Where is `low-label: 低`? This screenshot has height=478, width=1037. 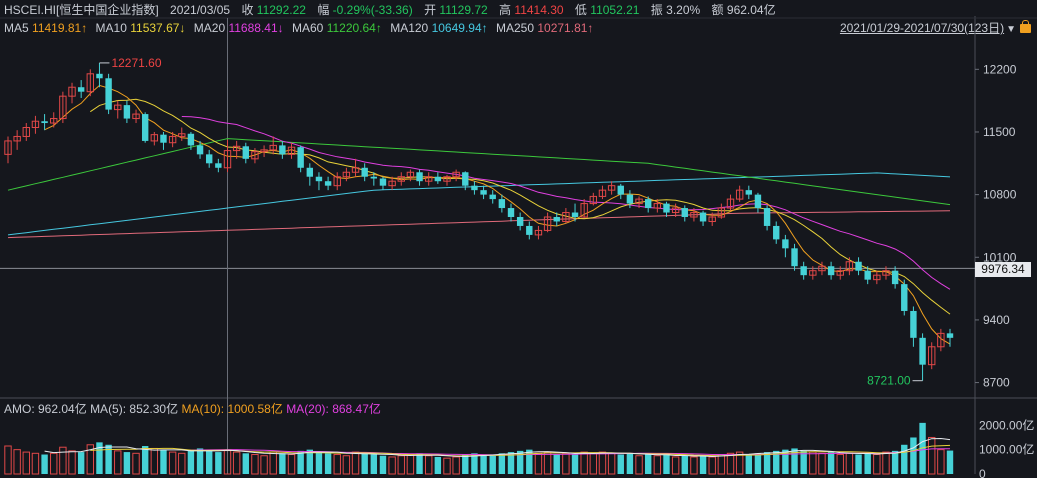
low-label: 低 is located at coordinates (580, 10).